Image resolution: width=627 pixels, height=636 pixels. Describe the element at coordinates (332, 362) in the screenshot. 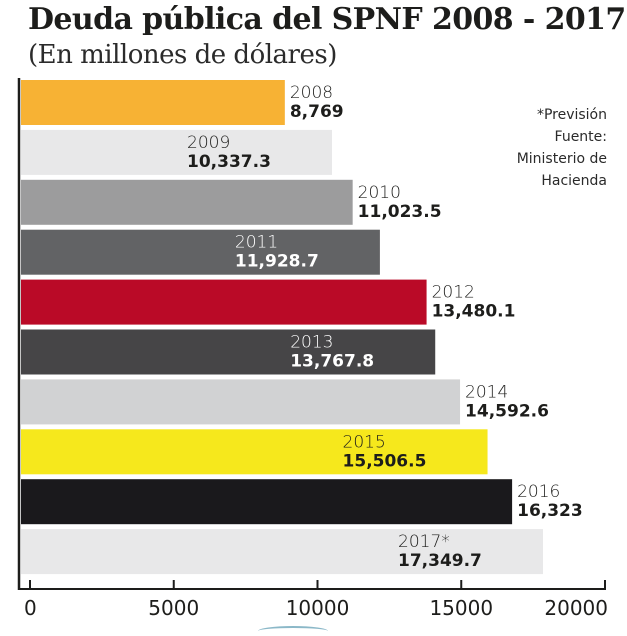

I see `bar-value-label: 13,767.8` at that location.